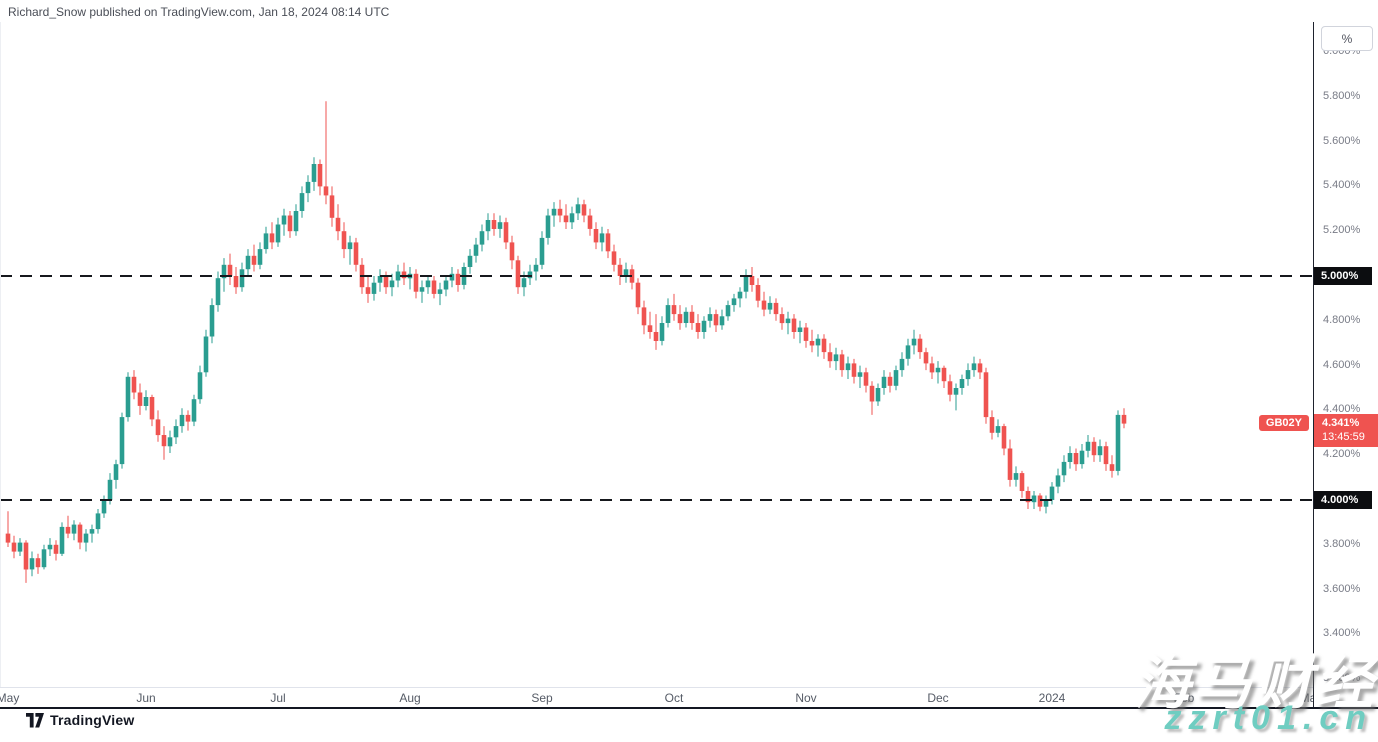  Describe the element at coordinates (146, 698) in the screenshot. I see `time-axis-tick: Jun` at that location.